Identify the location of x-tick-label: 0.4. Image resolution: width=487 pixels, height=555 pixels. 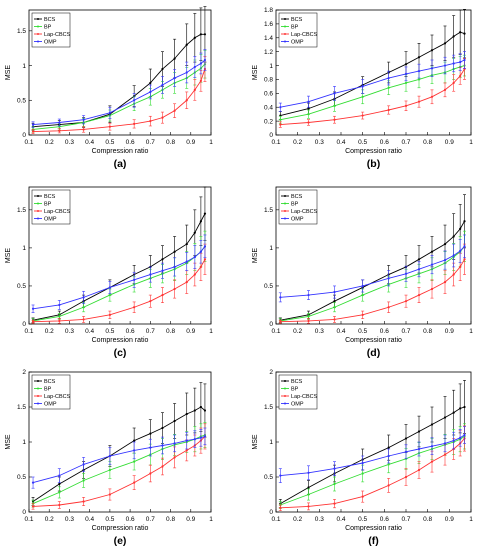
(340, 519).